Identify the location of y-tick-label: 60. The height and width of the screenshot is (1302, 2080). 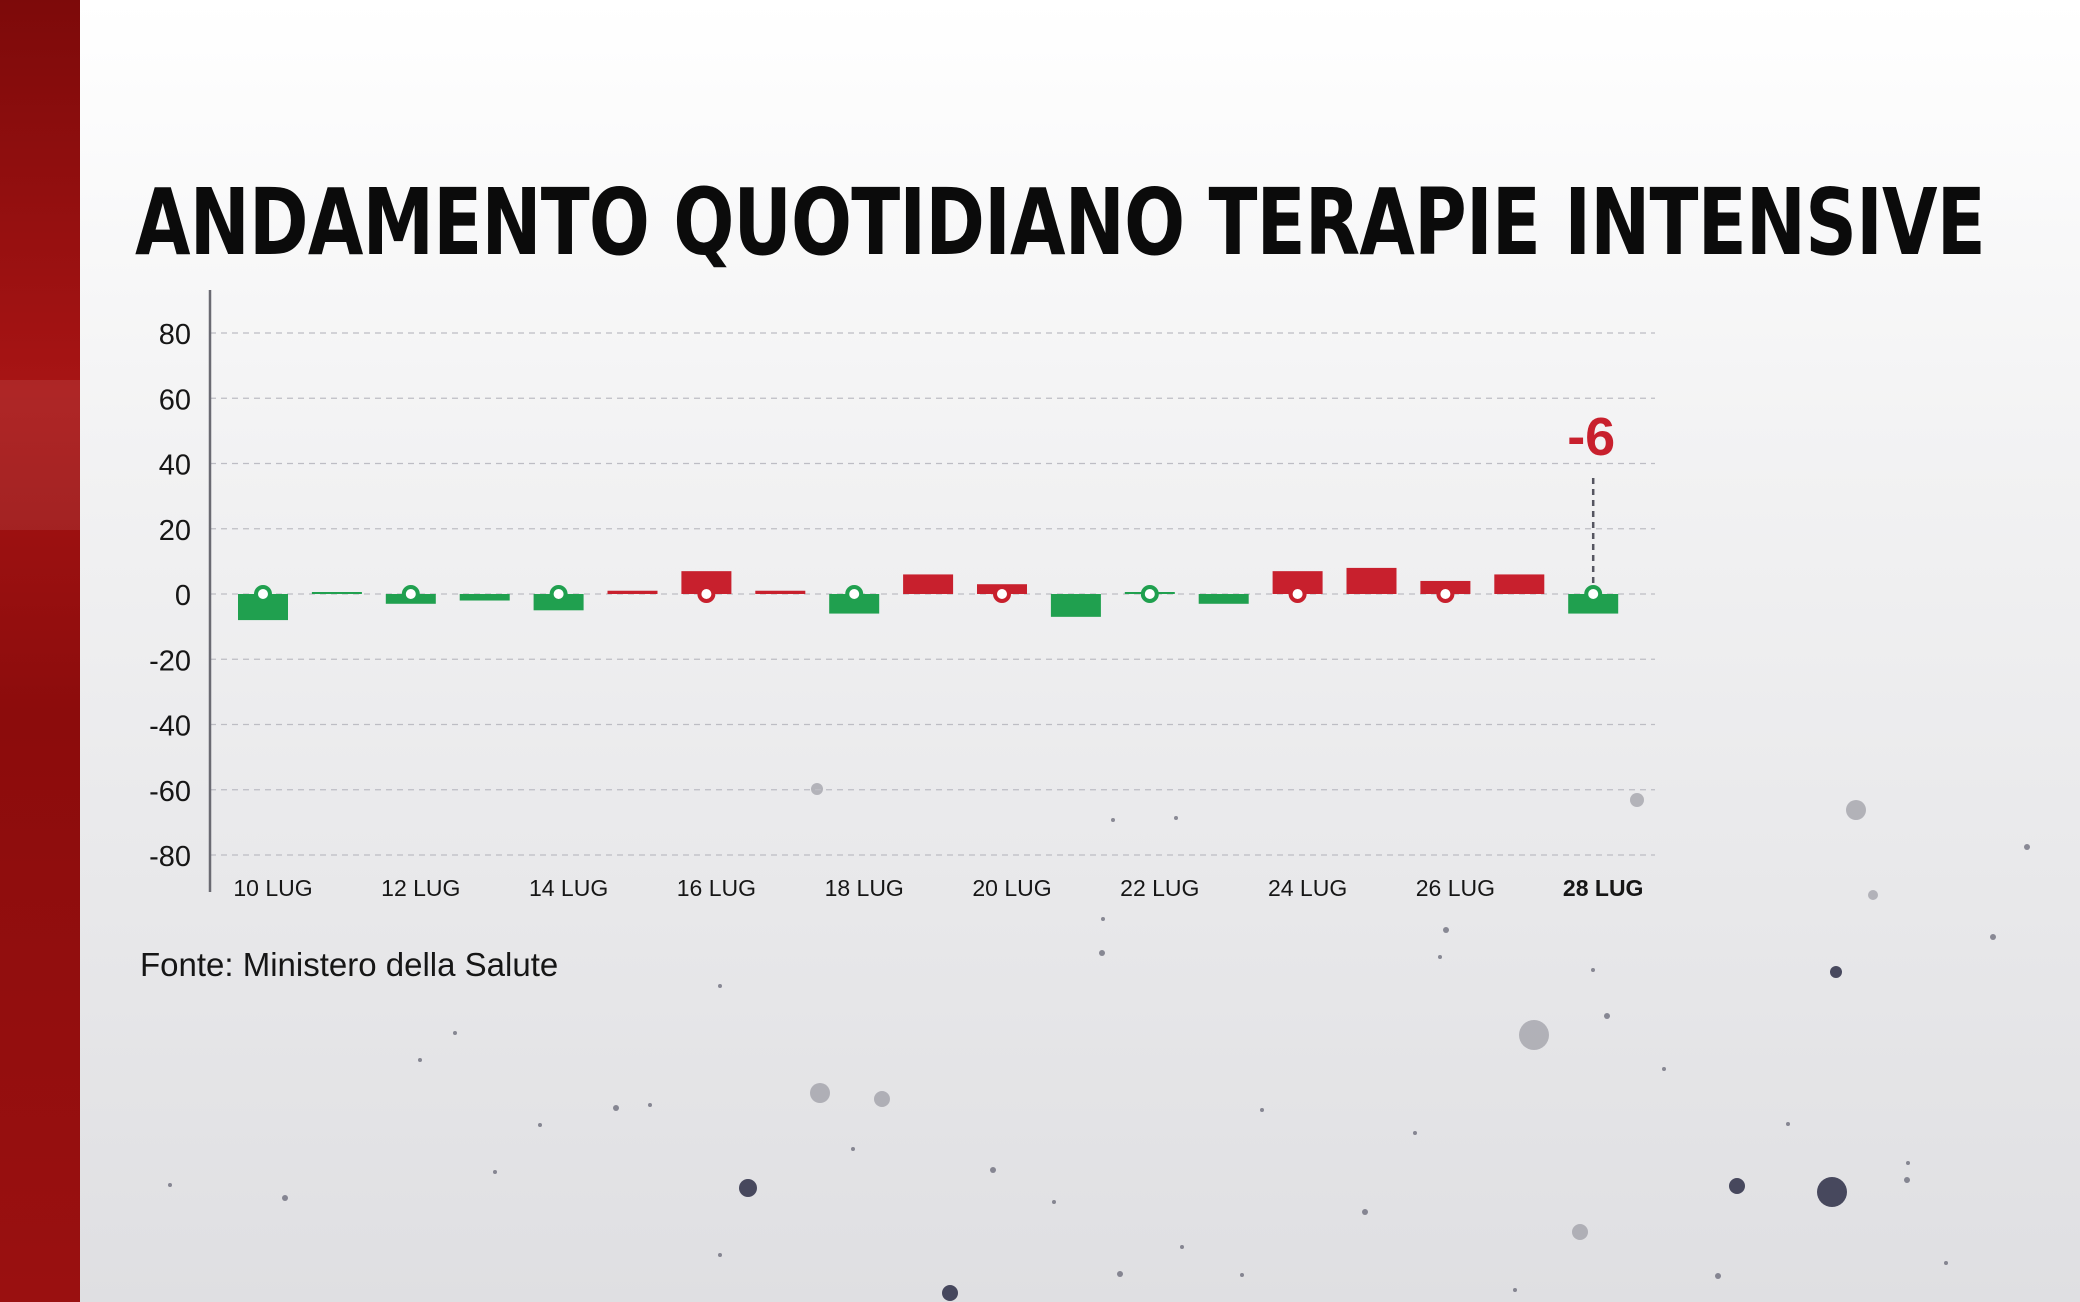
(175, 400).